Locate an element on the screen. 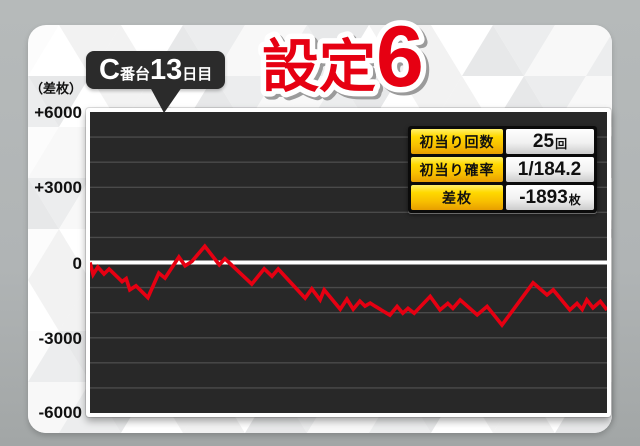 The image size is (640, 446). y-tick-minus3000: -3000 is located at coordinates (60, 338).